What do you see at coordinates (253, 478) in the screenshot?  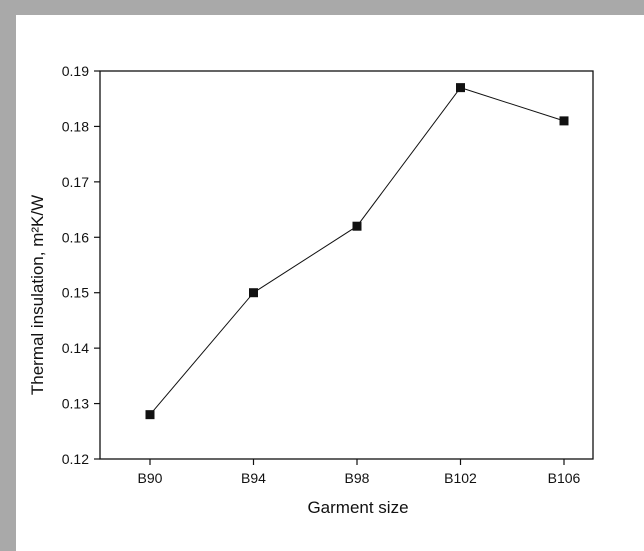 I see `x-tick-label: B94` at bounding box center [253, 478].